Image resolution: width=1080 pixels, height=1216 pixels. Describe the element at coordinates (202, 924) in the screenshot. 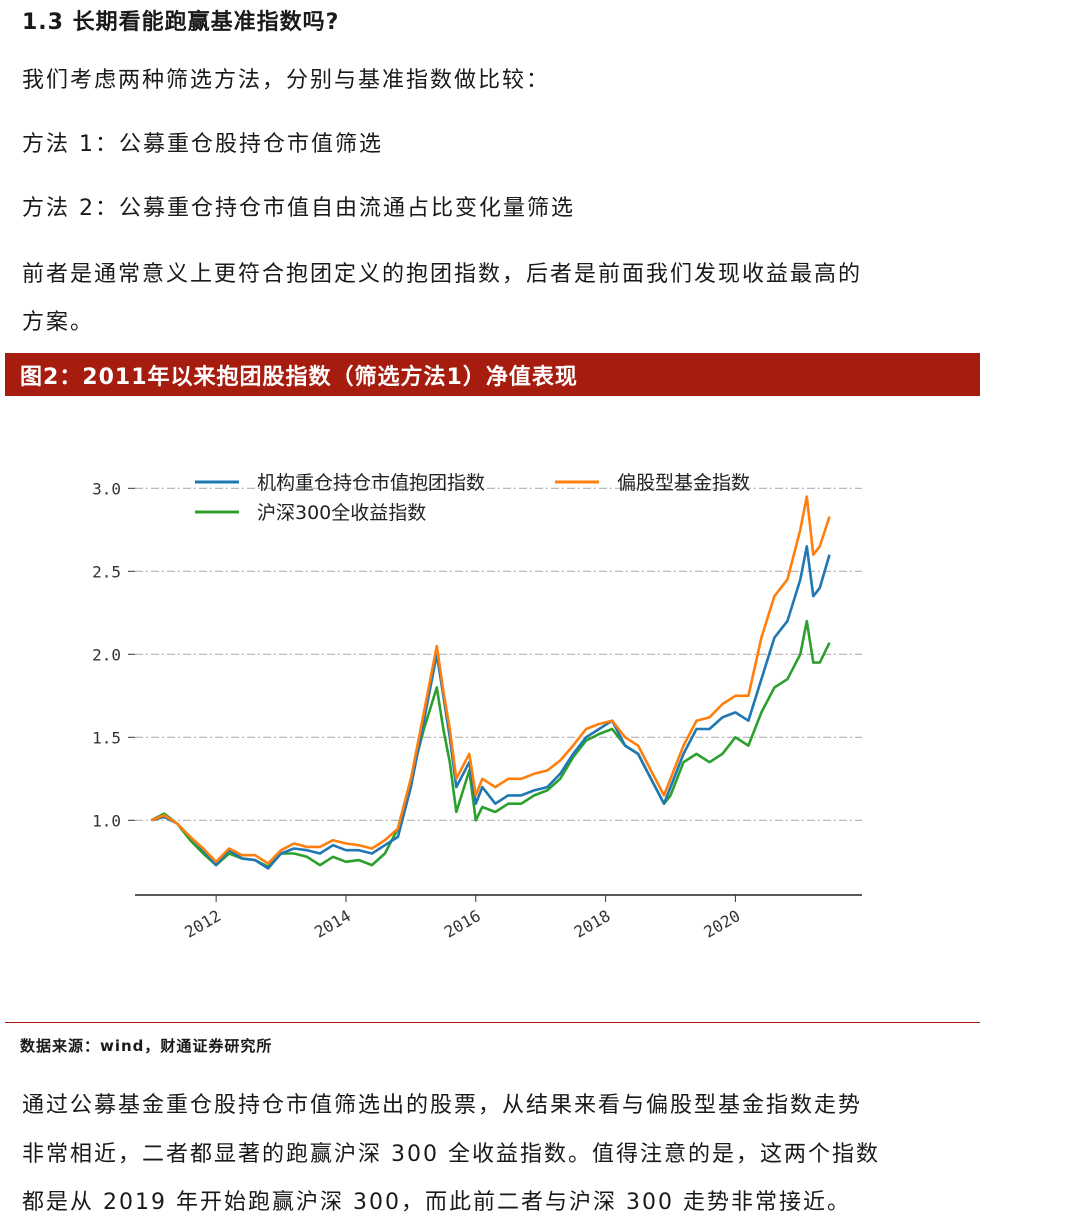

I see `x-tick-label: 2012` at that location.